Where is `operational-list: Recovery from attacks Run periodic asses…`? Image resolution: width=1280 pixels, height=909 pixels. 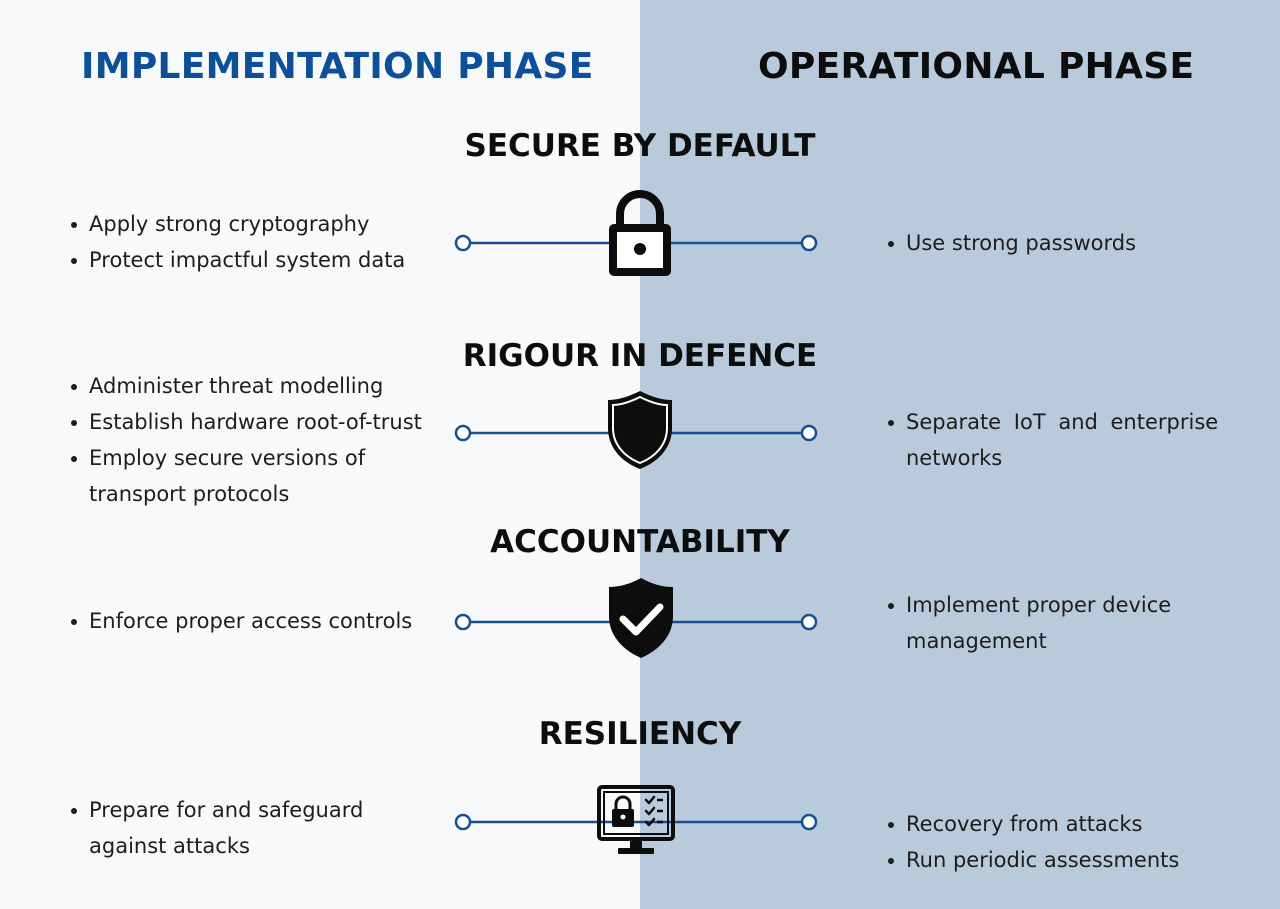
operational-list: Recovery from attacks Run periodic asses… is located at coordinates (1033, 842).